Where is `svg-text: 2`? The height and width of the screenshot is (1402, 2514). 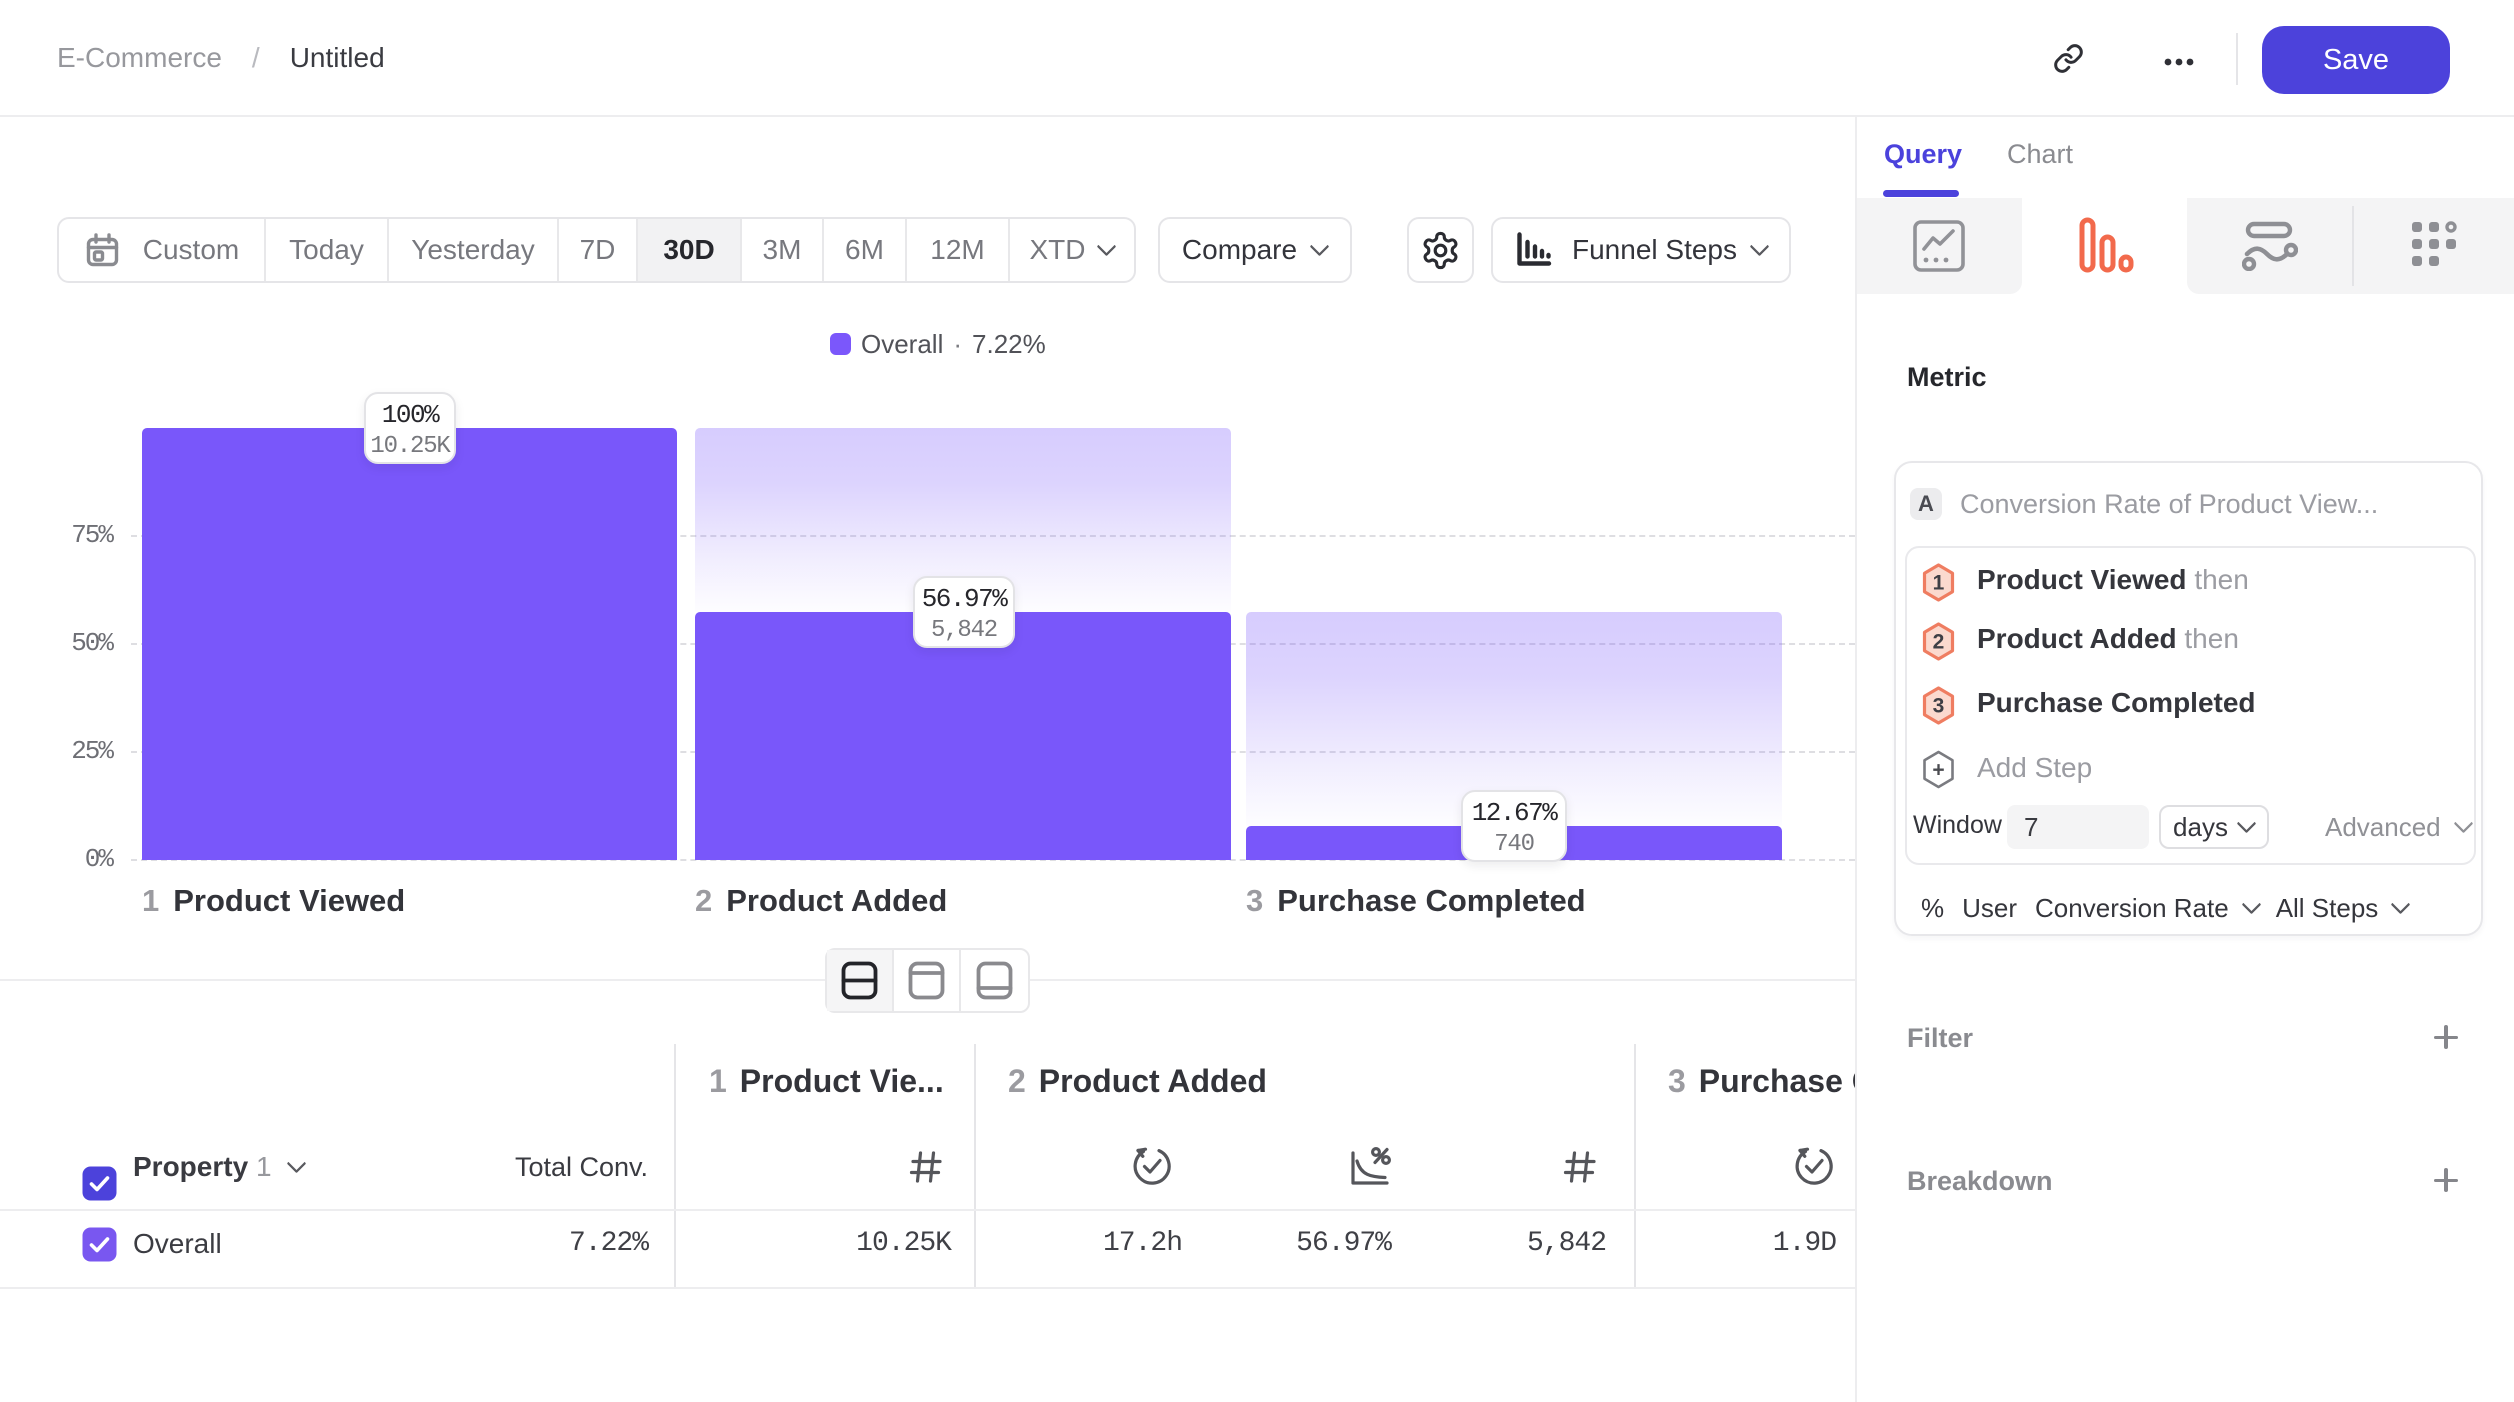
svg-text: 2 is located at coordinates (1939, 642).